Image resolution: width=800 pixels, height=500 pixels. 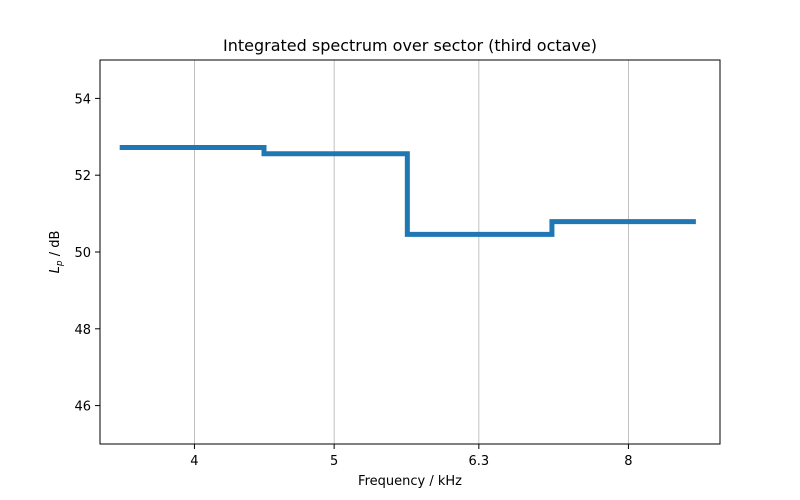 What do you see at coordinates (55, 269) in the screenshot?
I see `y-axis-label-main: L` at bounding box center [55, 269].